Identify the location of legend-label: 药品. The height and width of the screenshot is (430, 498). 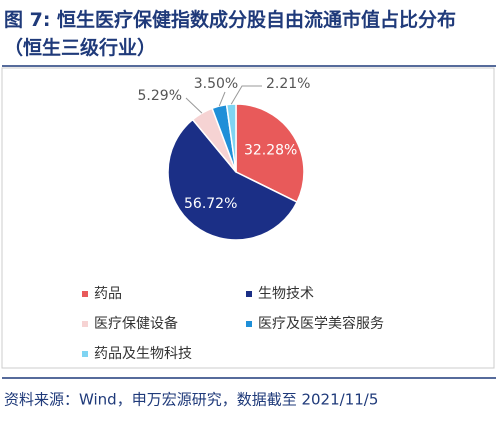
(108, 294).